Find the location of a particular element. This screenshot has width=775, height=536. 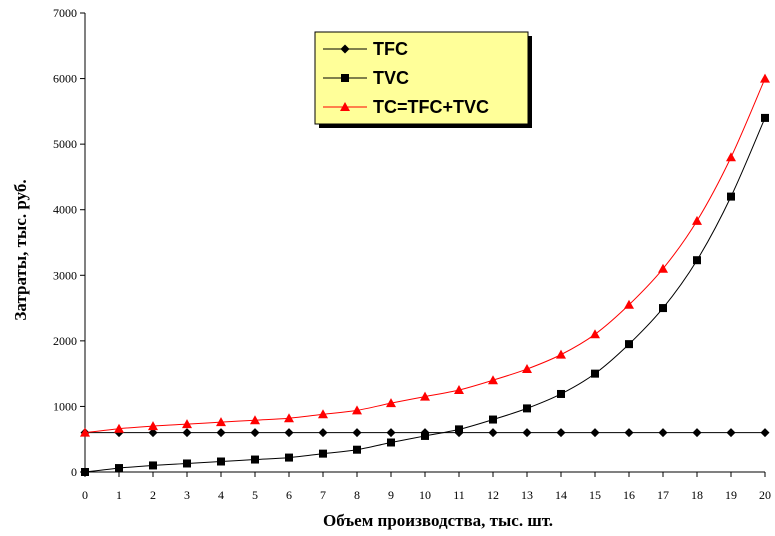

x-tick-label: 1 is located at coordinates (119, 495).